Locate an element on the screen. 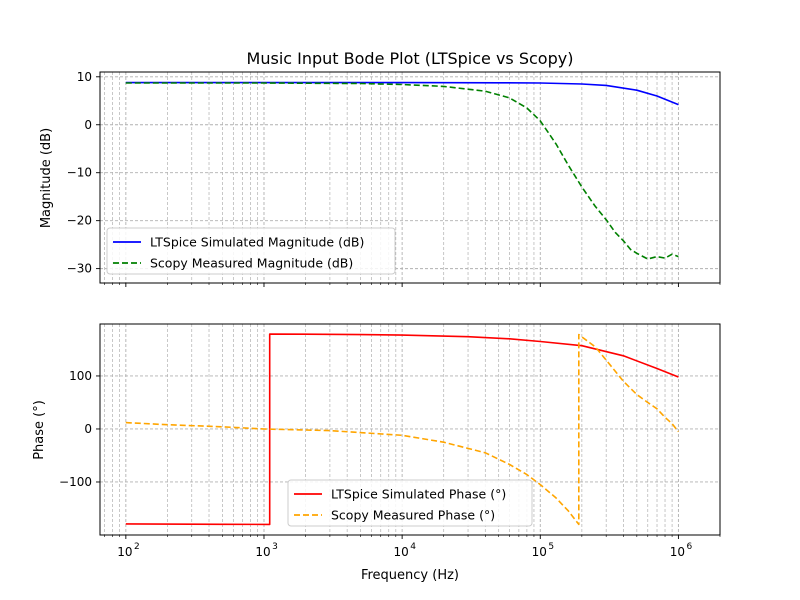  phase-y-axis-label: Phase (°) is located at coordinates (39, 430).